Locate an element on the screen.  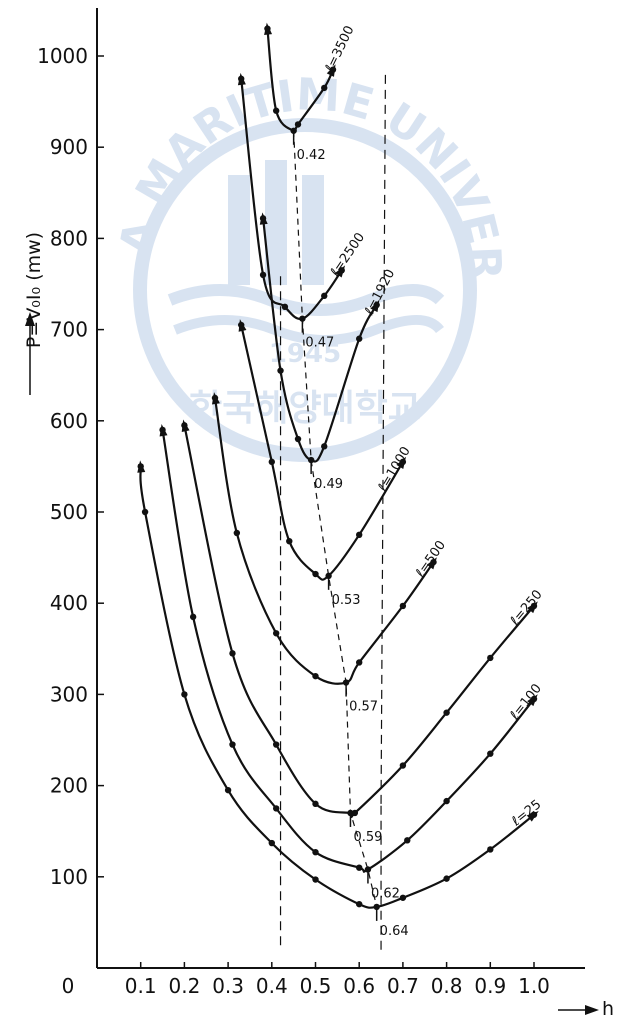
y-tick-label: 900 is located at coordinates (69, 147).